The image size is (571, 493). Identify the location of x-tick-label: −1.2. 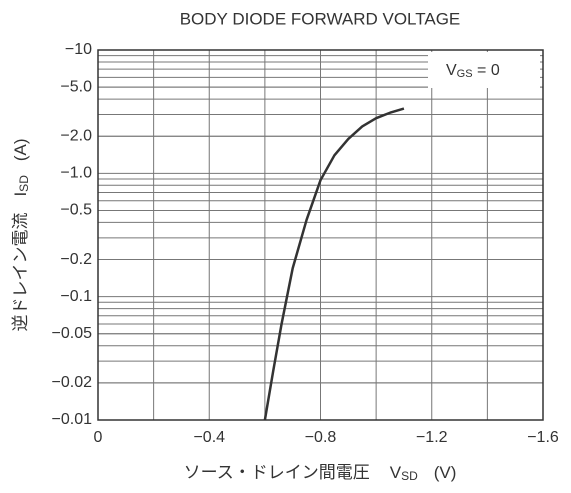
(432, 437).